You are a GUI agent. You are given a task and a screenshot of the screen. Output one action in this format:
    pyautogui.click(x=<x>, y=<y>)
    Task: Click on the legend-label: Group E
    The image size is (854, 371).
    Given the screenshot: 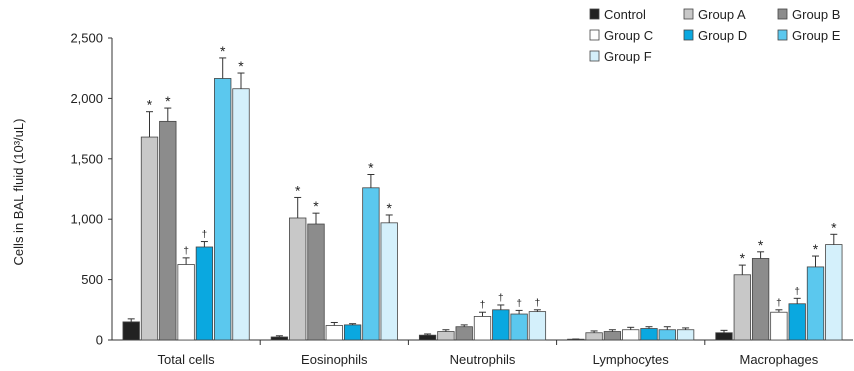 What is the action you would take?
    pyautogui.click(x=816, y=35)
    